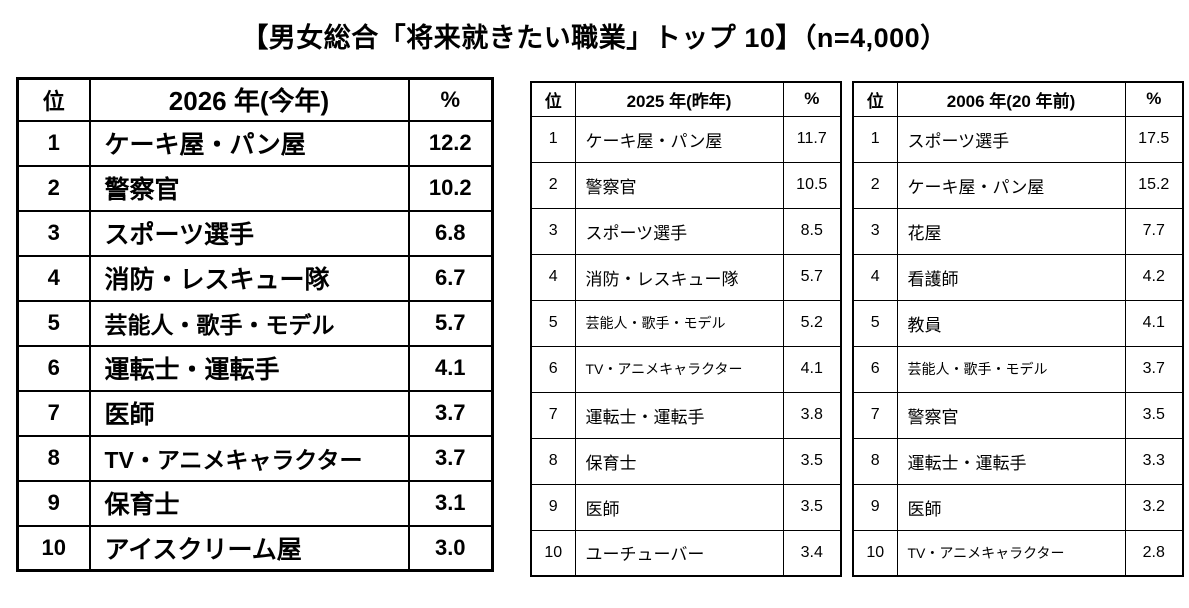  I want to click on occupation-cell: 花屋, so click(1011, 231).